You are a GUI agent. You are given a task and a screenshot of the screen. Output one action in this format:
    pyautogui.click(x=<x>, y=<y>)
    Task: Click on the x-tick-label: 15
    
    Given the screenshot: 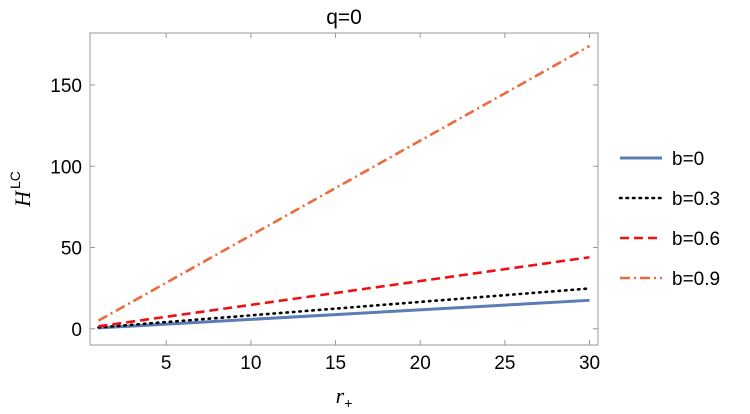 What is the action you would take?
    pyautogui.click(x=335, y=363)
    